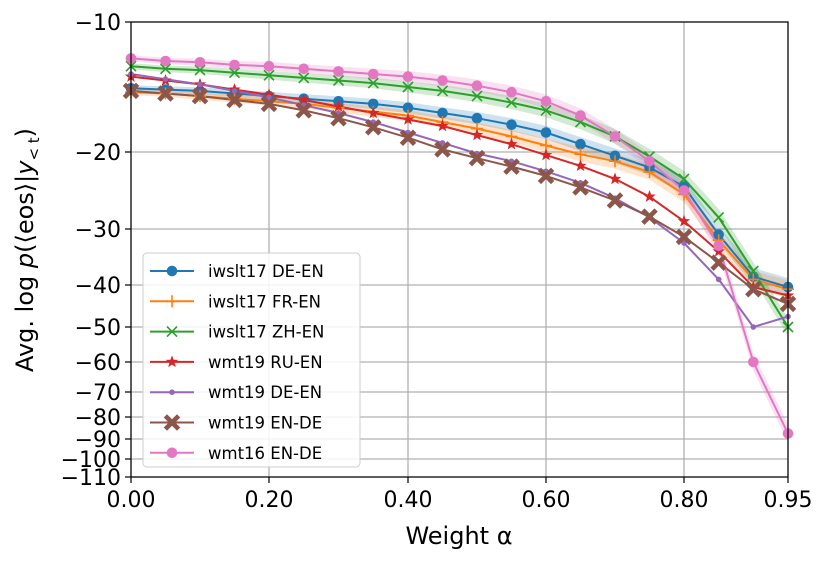  Describe the element at coordinates (265, 392) in the screenshot. I see `legend-label: wmt19 DE-EN` at that location.